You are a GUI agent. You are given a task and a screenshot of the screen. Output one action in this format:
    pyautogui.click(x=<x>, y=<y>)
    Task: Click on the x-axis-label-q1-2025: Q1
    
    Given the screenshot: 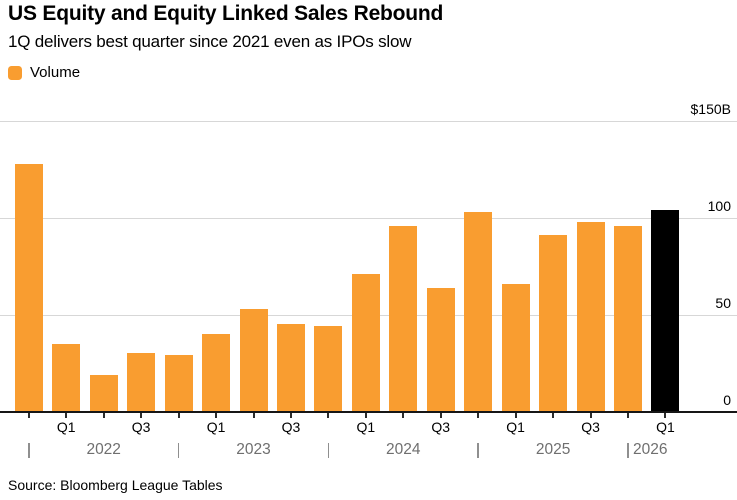 What is the action you would take?
    pyautogui.click(x=515, y=427)
    